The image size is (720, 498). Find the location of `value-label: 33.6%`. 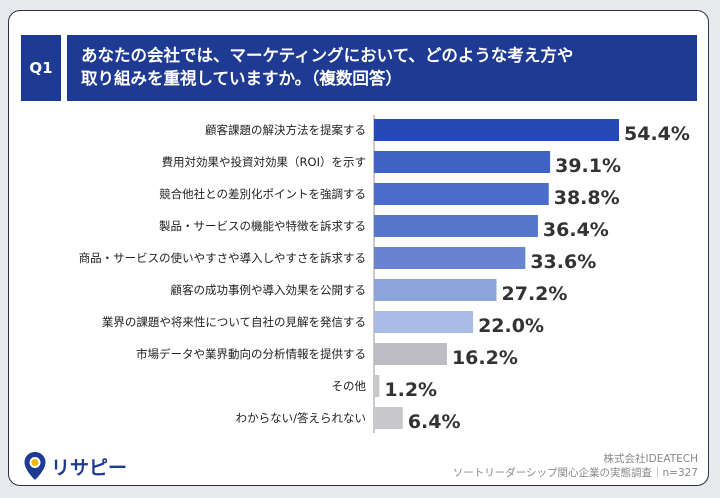

value-label: 33.6% is located at coordinates (563, 262).